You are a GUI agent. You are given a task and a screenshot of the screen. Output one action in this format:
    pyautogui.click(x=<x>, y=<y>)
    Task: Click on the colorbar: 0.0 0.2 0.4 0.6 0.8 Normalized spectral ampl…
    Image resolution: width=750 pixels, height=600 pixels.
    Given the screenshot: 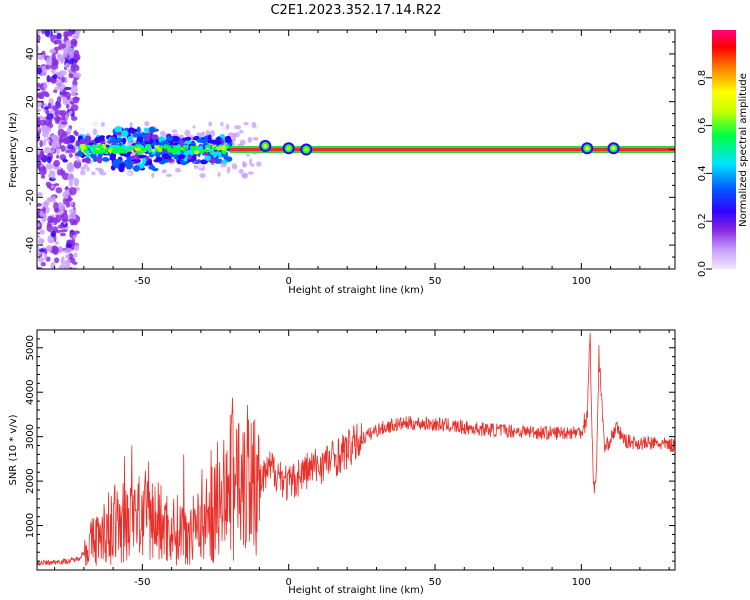 What is the action you would take?
    pyautogui.click(x=723, y=153)
    